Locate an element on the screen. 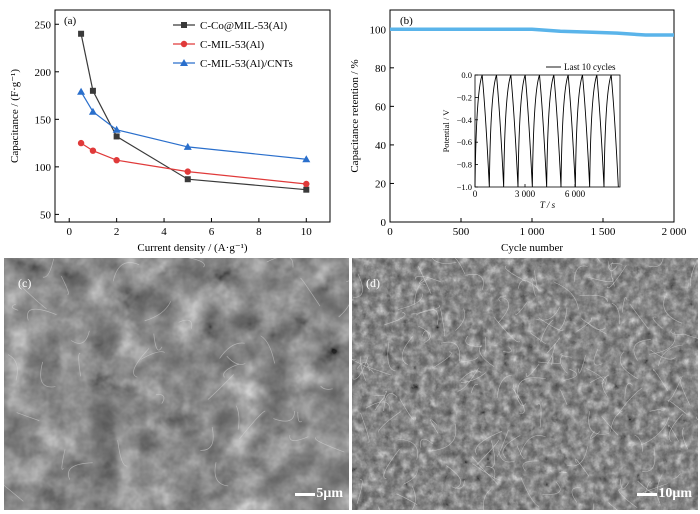  x-tick-label: 0 is located at coordinates (390, 232).